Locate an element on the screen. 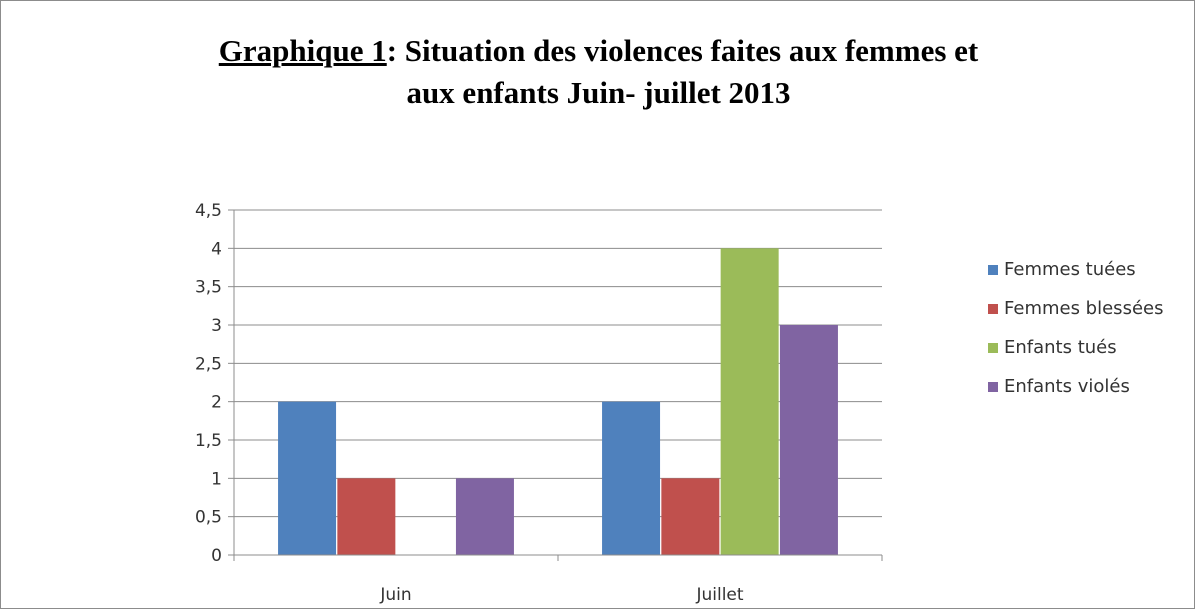  legend-label: Enfants violés is located at coordinates (1067, 386).